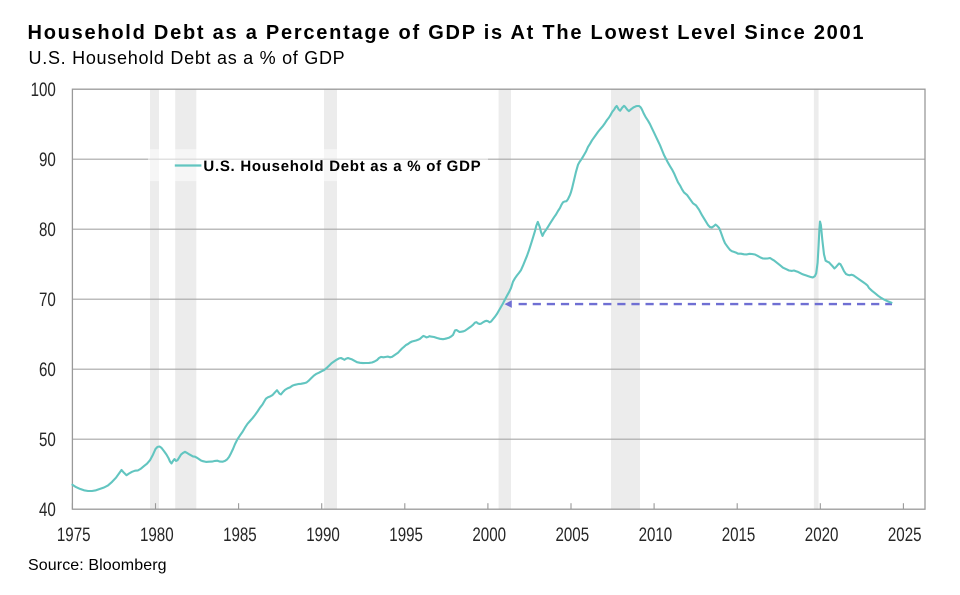  Describe the element at coordinates (739, 535) in the screenshot. I see `svg-text: 2015` at that location.